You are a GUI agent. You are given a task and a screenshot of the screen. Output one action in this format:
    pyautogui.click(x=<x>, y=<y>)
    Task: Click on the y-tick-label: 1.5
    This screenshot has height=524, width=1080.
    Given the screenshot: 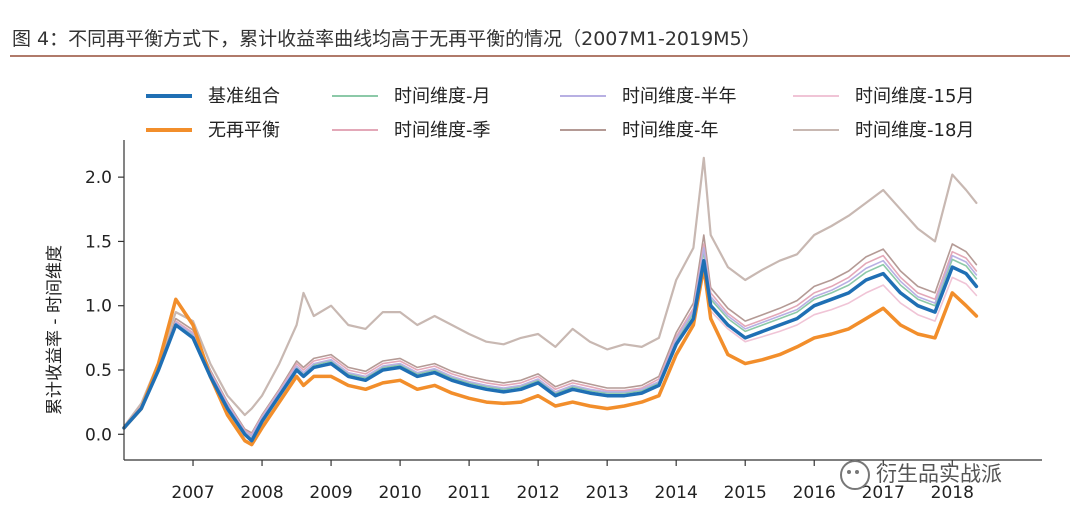 What is the action you would take?
    pyautogui.click(x=98, y=242)
    